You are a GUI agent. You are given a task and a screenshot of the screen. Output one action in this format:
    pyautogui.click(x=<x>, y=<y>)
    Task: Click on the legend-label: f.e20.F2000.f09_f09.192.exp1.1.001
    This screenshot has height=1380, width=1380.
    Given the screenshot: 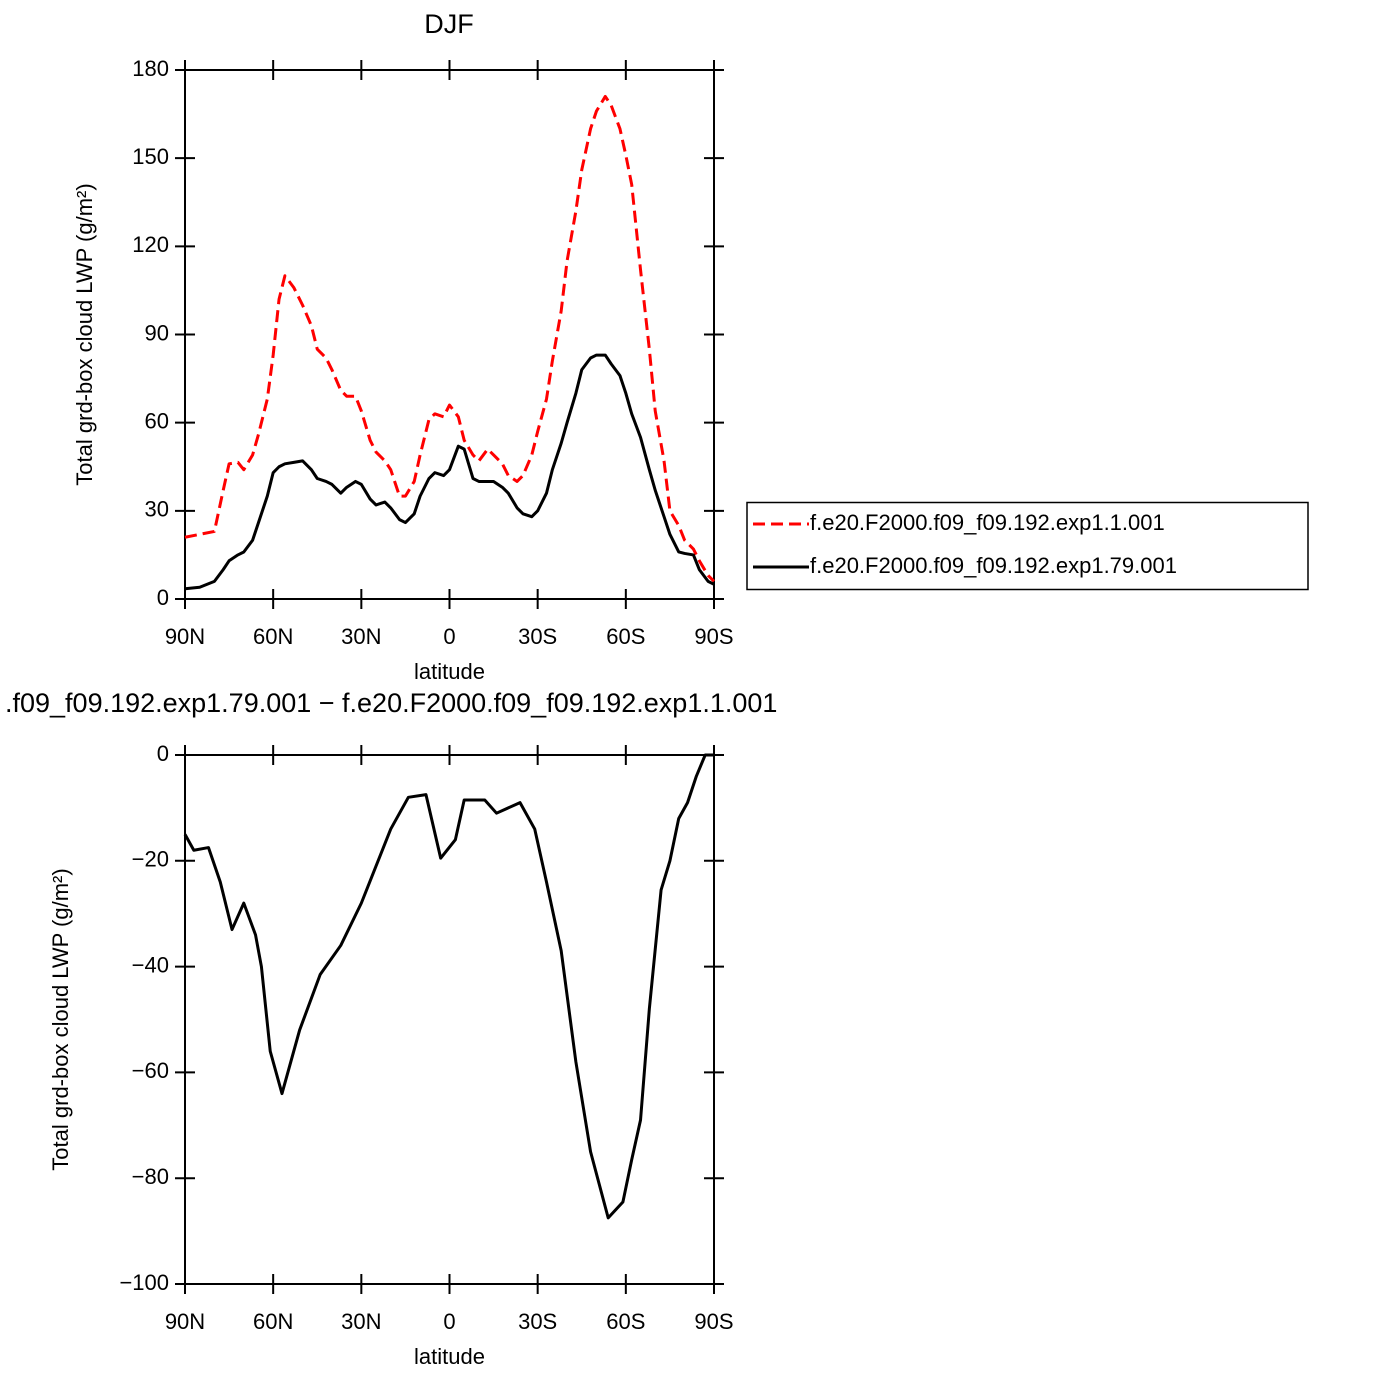 What is the action you would take?
    pyautogui.click(x=987, y=522)
    